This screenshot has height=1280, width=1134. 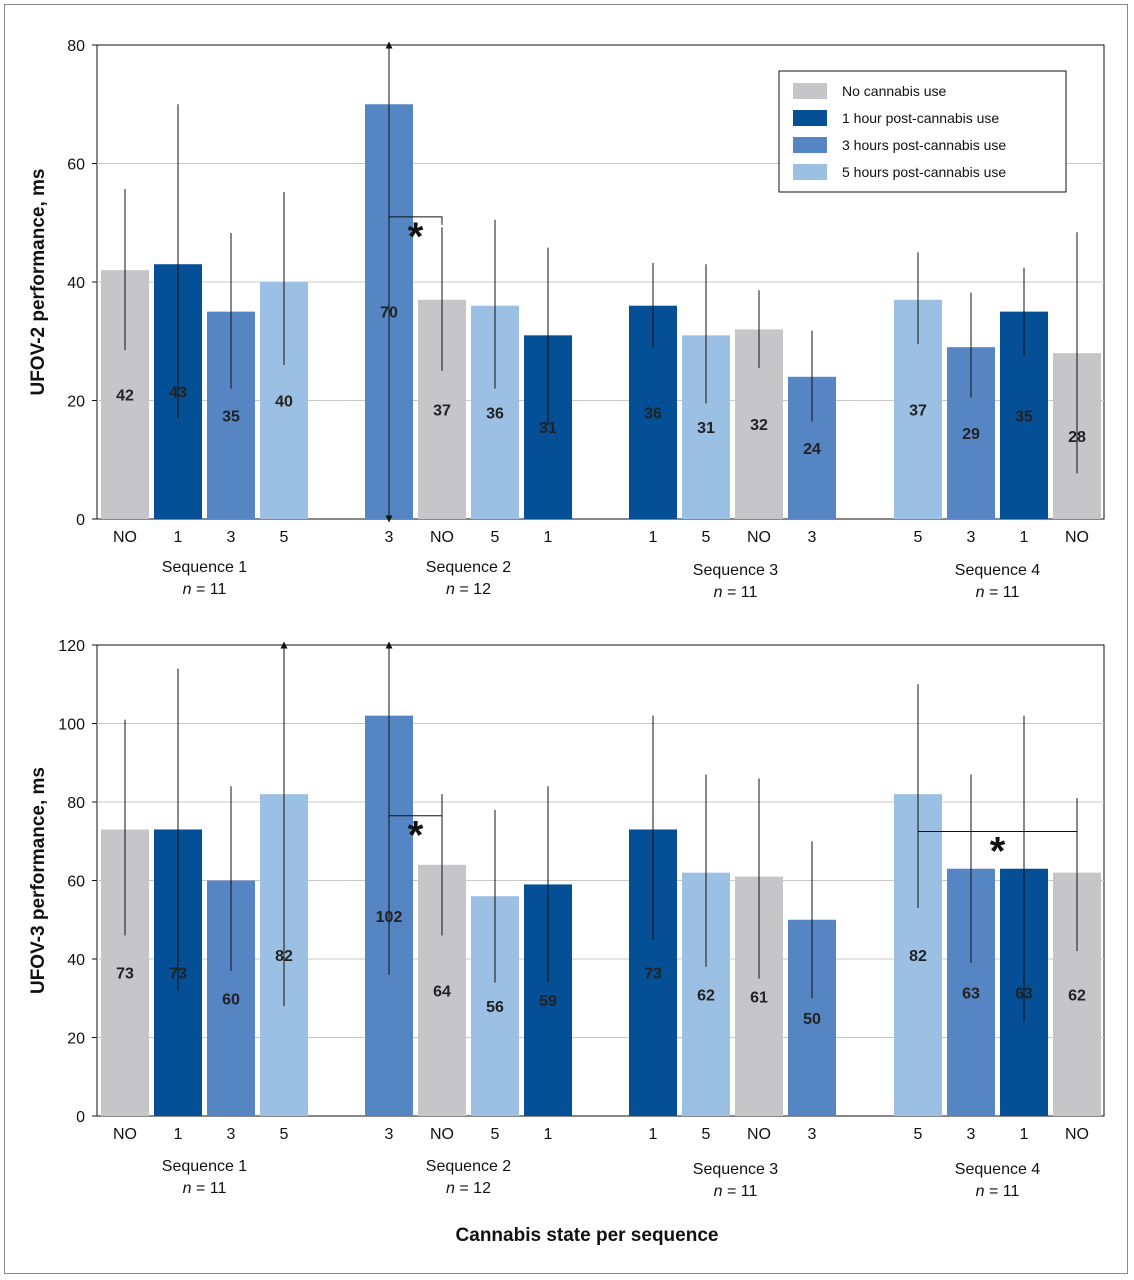 I want to click on sequence-label: Sequence 1, so click(x=205, y=1166).